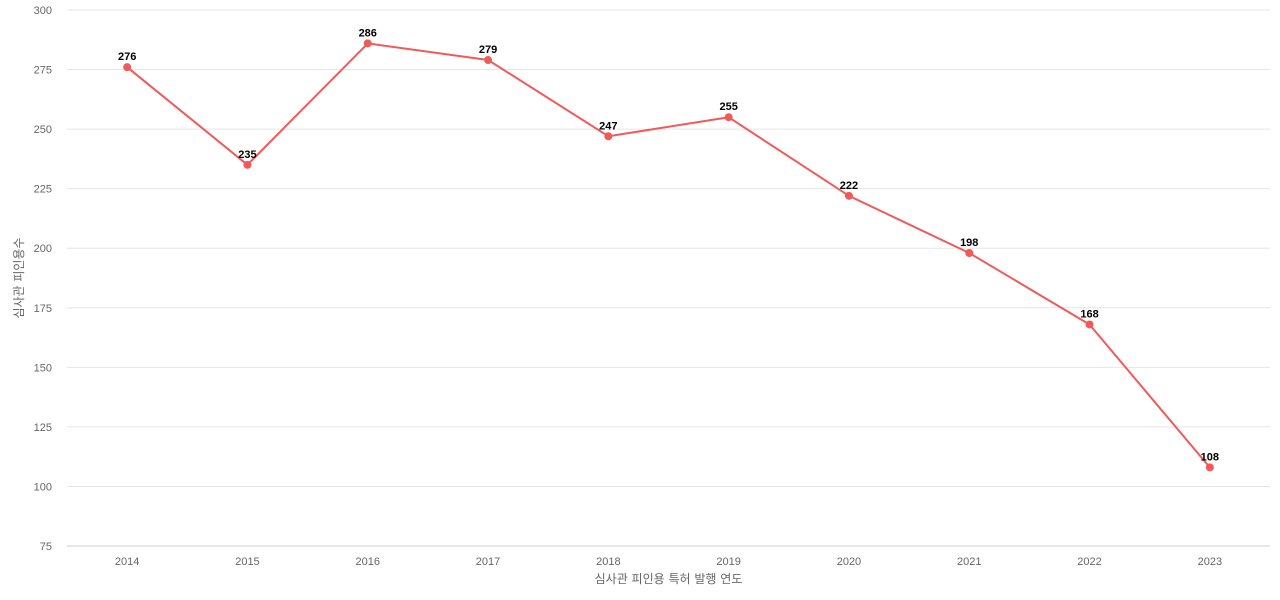  What do you see at coordinates (368, 562) in the screenshot?
I see `x-tick-label: 2016` at bounding box center [368, 562].